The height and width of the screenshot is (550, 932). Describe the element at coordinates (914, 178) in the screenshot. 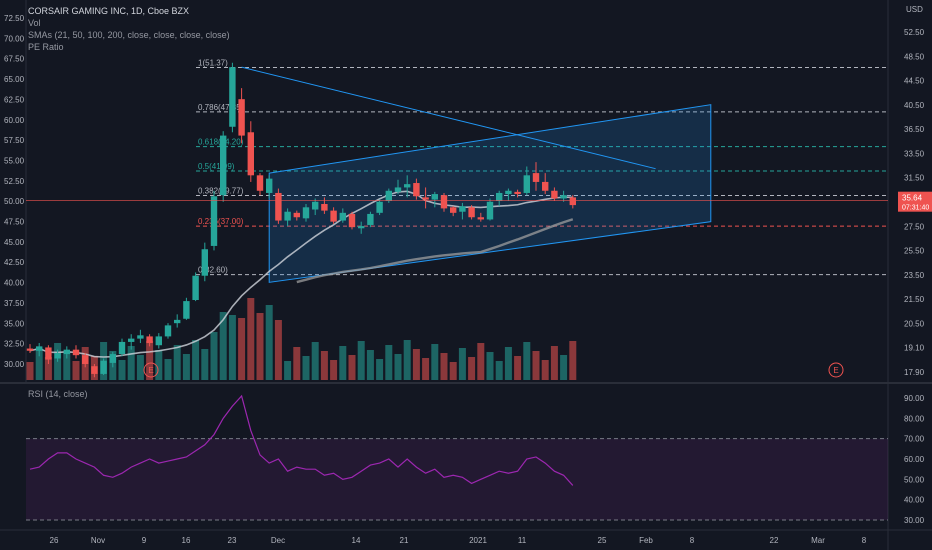

I see `price-axis-tick-label: 31.50` at that location.